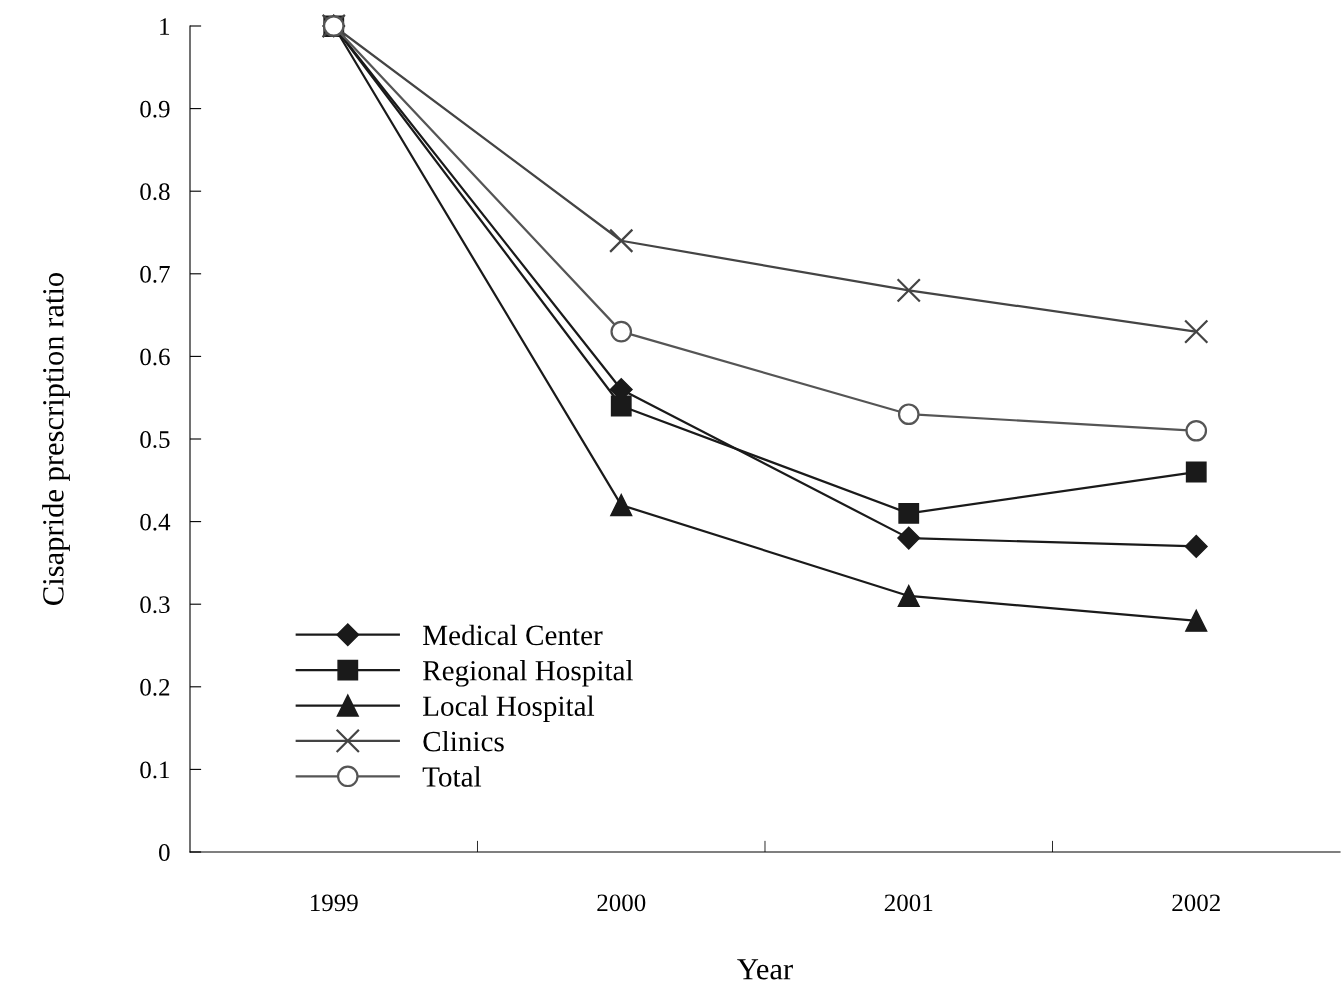  Describe the element at coordinates (509, 708) in the screenshot. I see `legend-label: Local Hospital` at that location.